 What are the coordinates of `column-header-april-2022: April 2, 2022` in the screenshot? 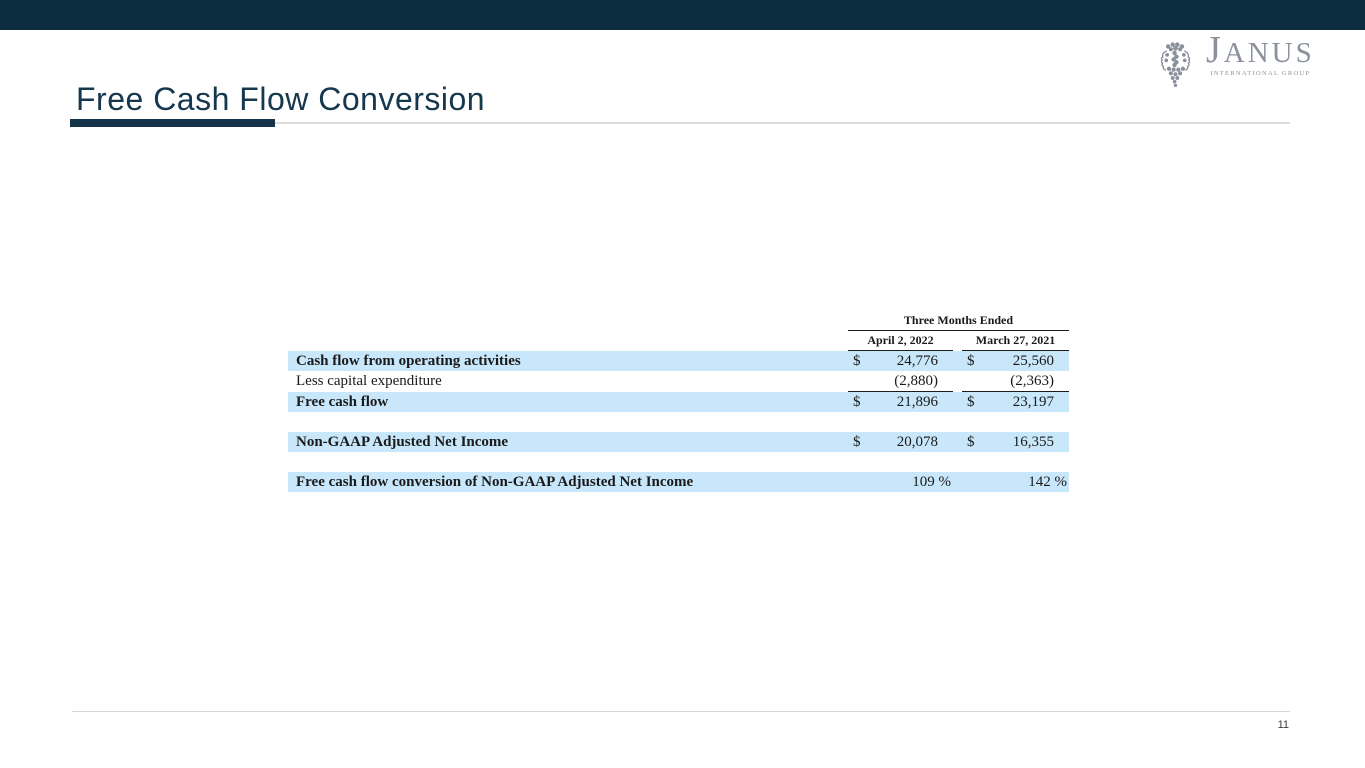 It's located at (900, 340).